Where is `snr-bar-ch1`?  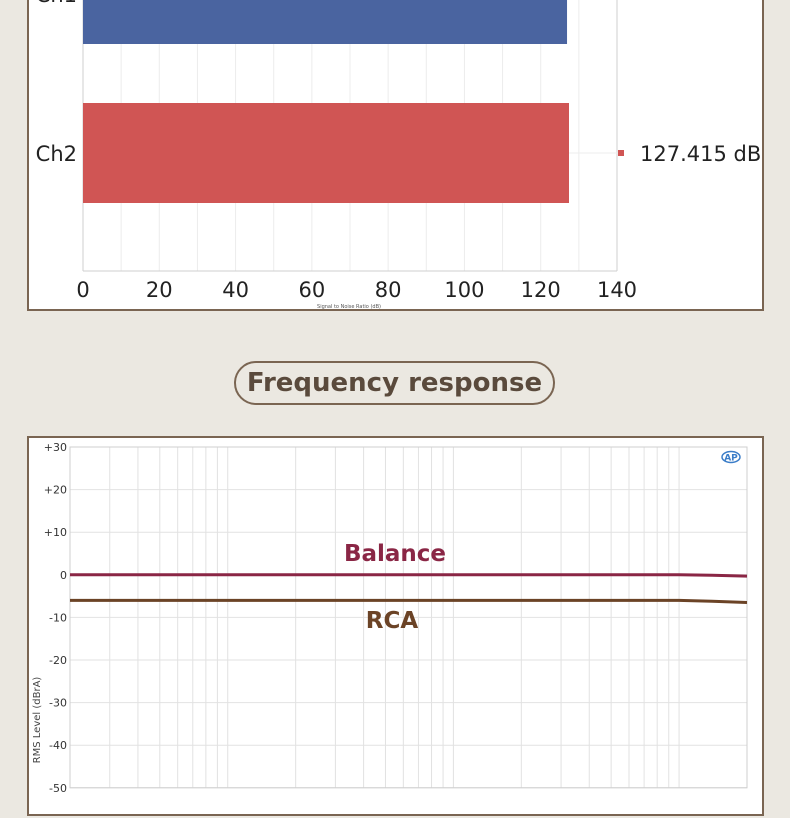 snr-bar-ch1 is located at coordinates (325, 22).